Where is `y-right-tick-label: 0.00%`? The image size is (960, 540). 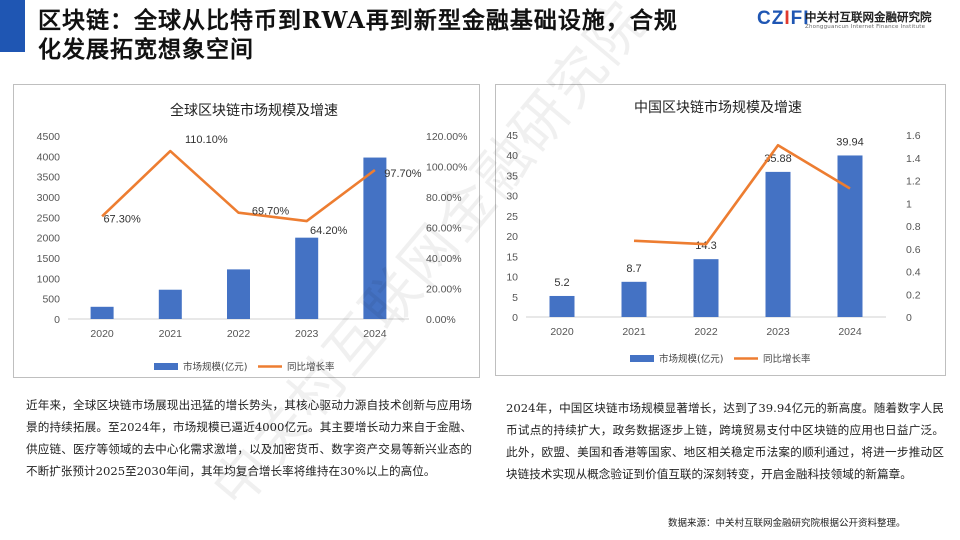 y-right-tick-label: 0.00% is located at coordinates (441, 320).